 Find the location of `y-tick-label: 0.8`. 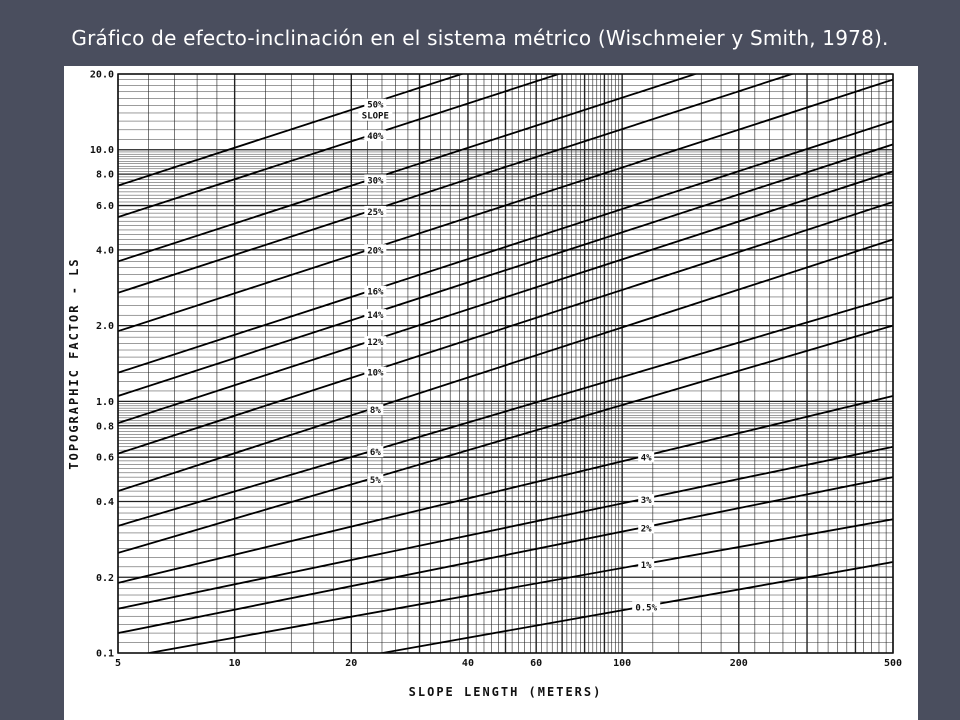

y-tick-label: 0.8 is located at coordinates (105, 426).